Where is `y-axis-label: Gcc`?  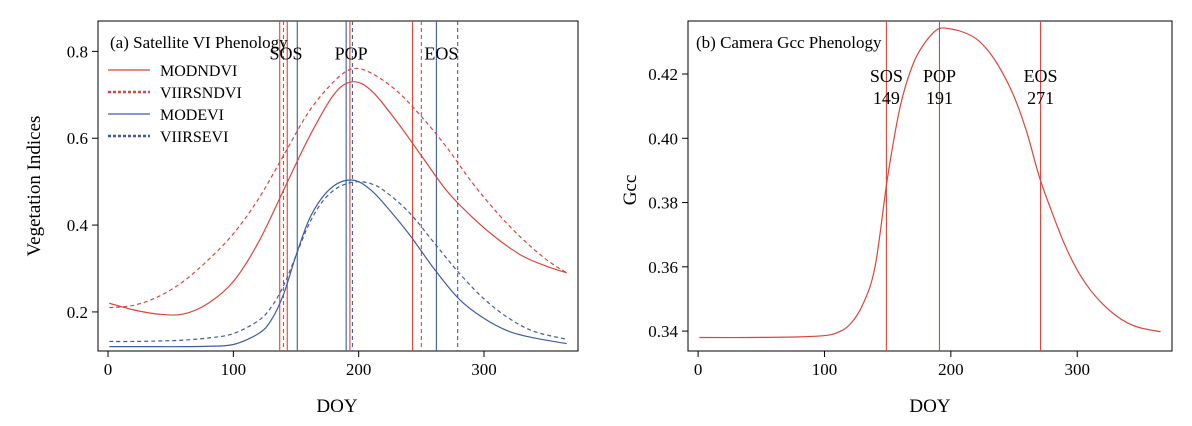
y-axis-label: Gcc is located at coordinates (630, 190).